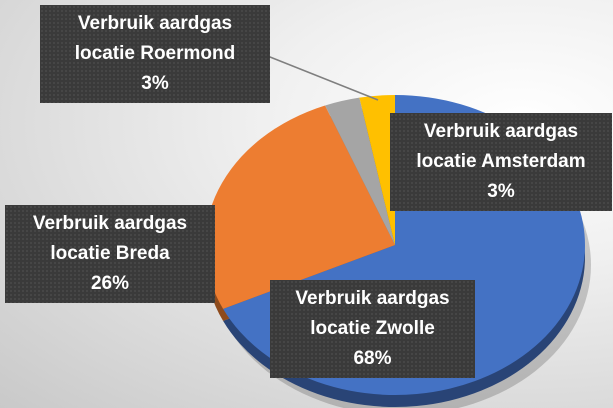 The height and width of the screenshot is (408, 613). I want to click on category-label: Verbruik aardgas locatie Breda, so click(110, 238).